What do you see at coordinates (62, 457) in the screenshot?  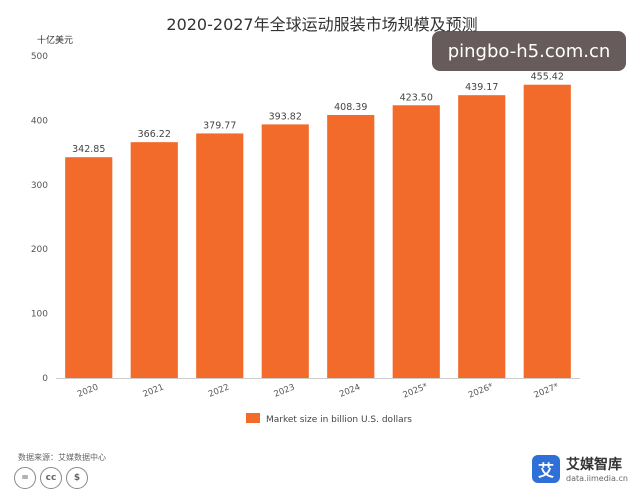 I see `source-text: 数据来源：艾媒数据中心` at bounding box center [62, 457].